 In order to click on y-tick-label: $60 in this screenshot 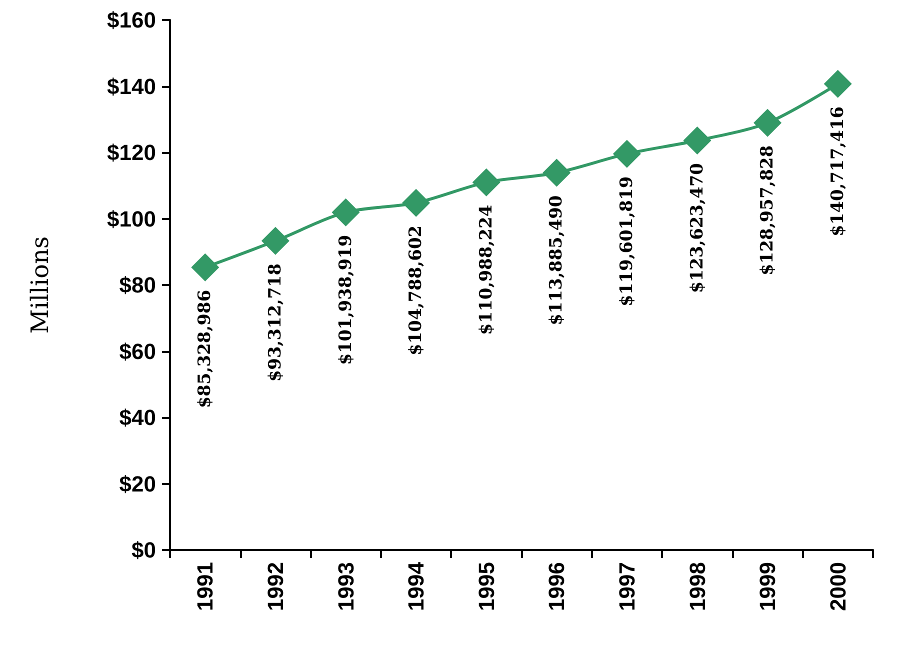, I will do `click(137, 351)`.